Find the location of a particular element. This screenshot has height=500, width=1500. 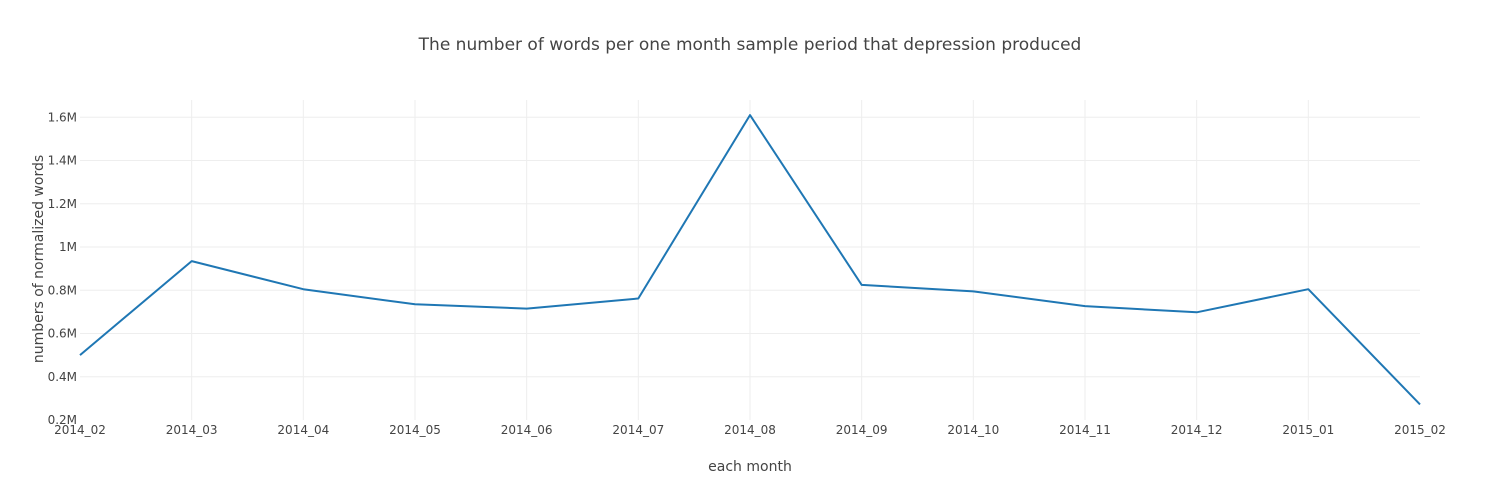

y-tick-label: 1.2M is located at coordinates (62, 204).